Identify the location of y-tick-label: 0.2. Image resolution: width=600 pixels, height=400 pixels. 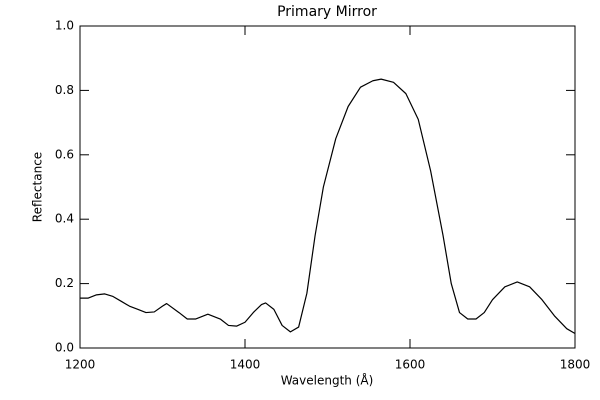
(64, 283).